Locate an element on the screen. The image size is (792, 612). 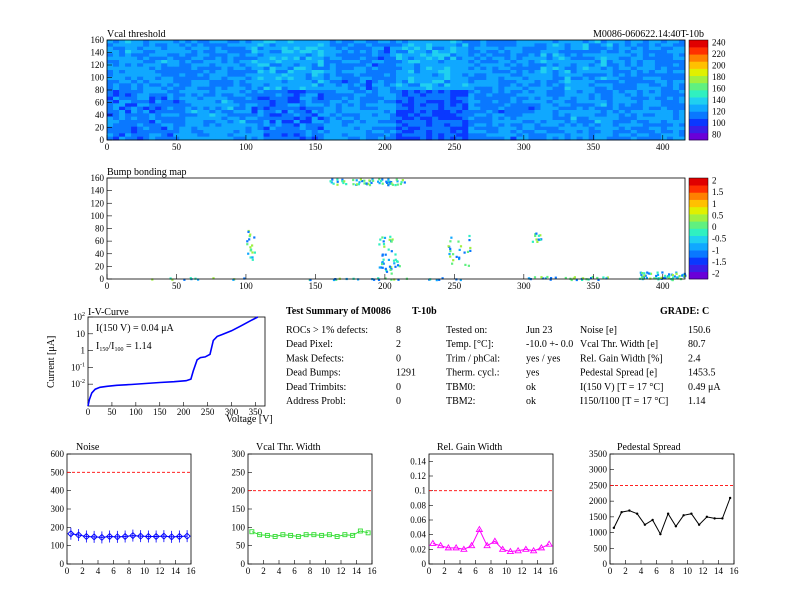
x-tick-label: 10 is located at coordinates (326, 571).